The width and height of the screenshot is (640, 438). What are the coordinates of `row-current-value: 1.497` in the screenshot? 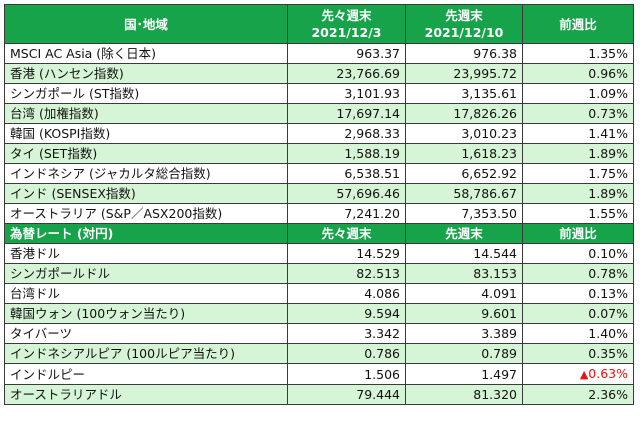 It's located at (464, 374).